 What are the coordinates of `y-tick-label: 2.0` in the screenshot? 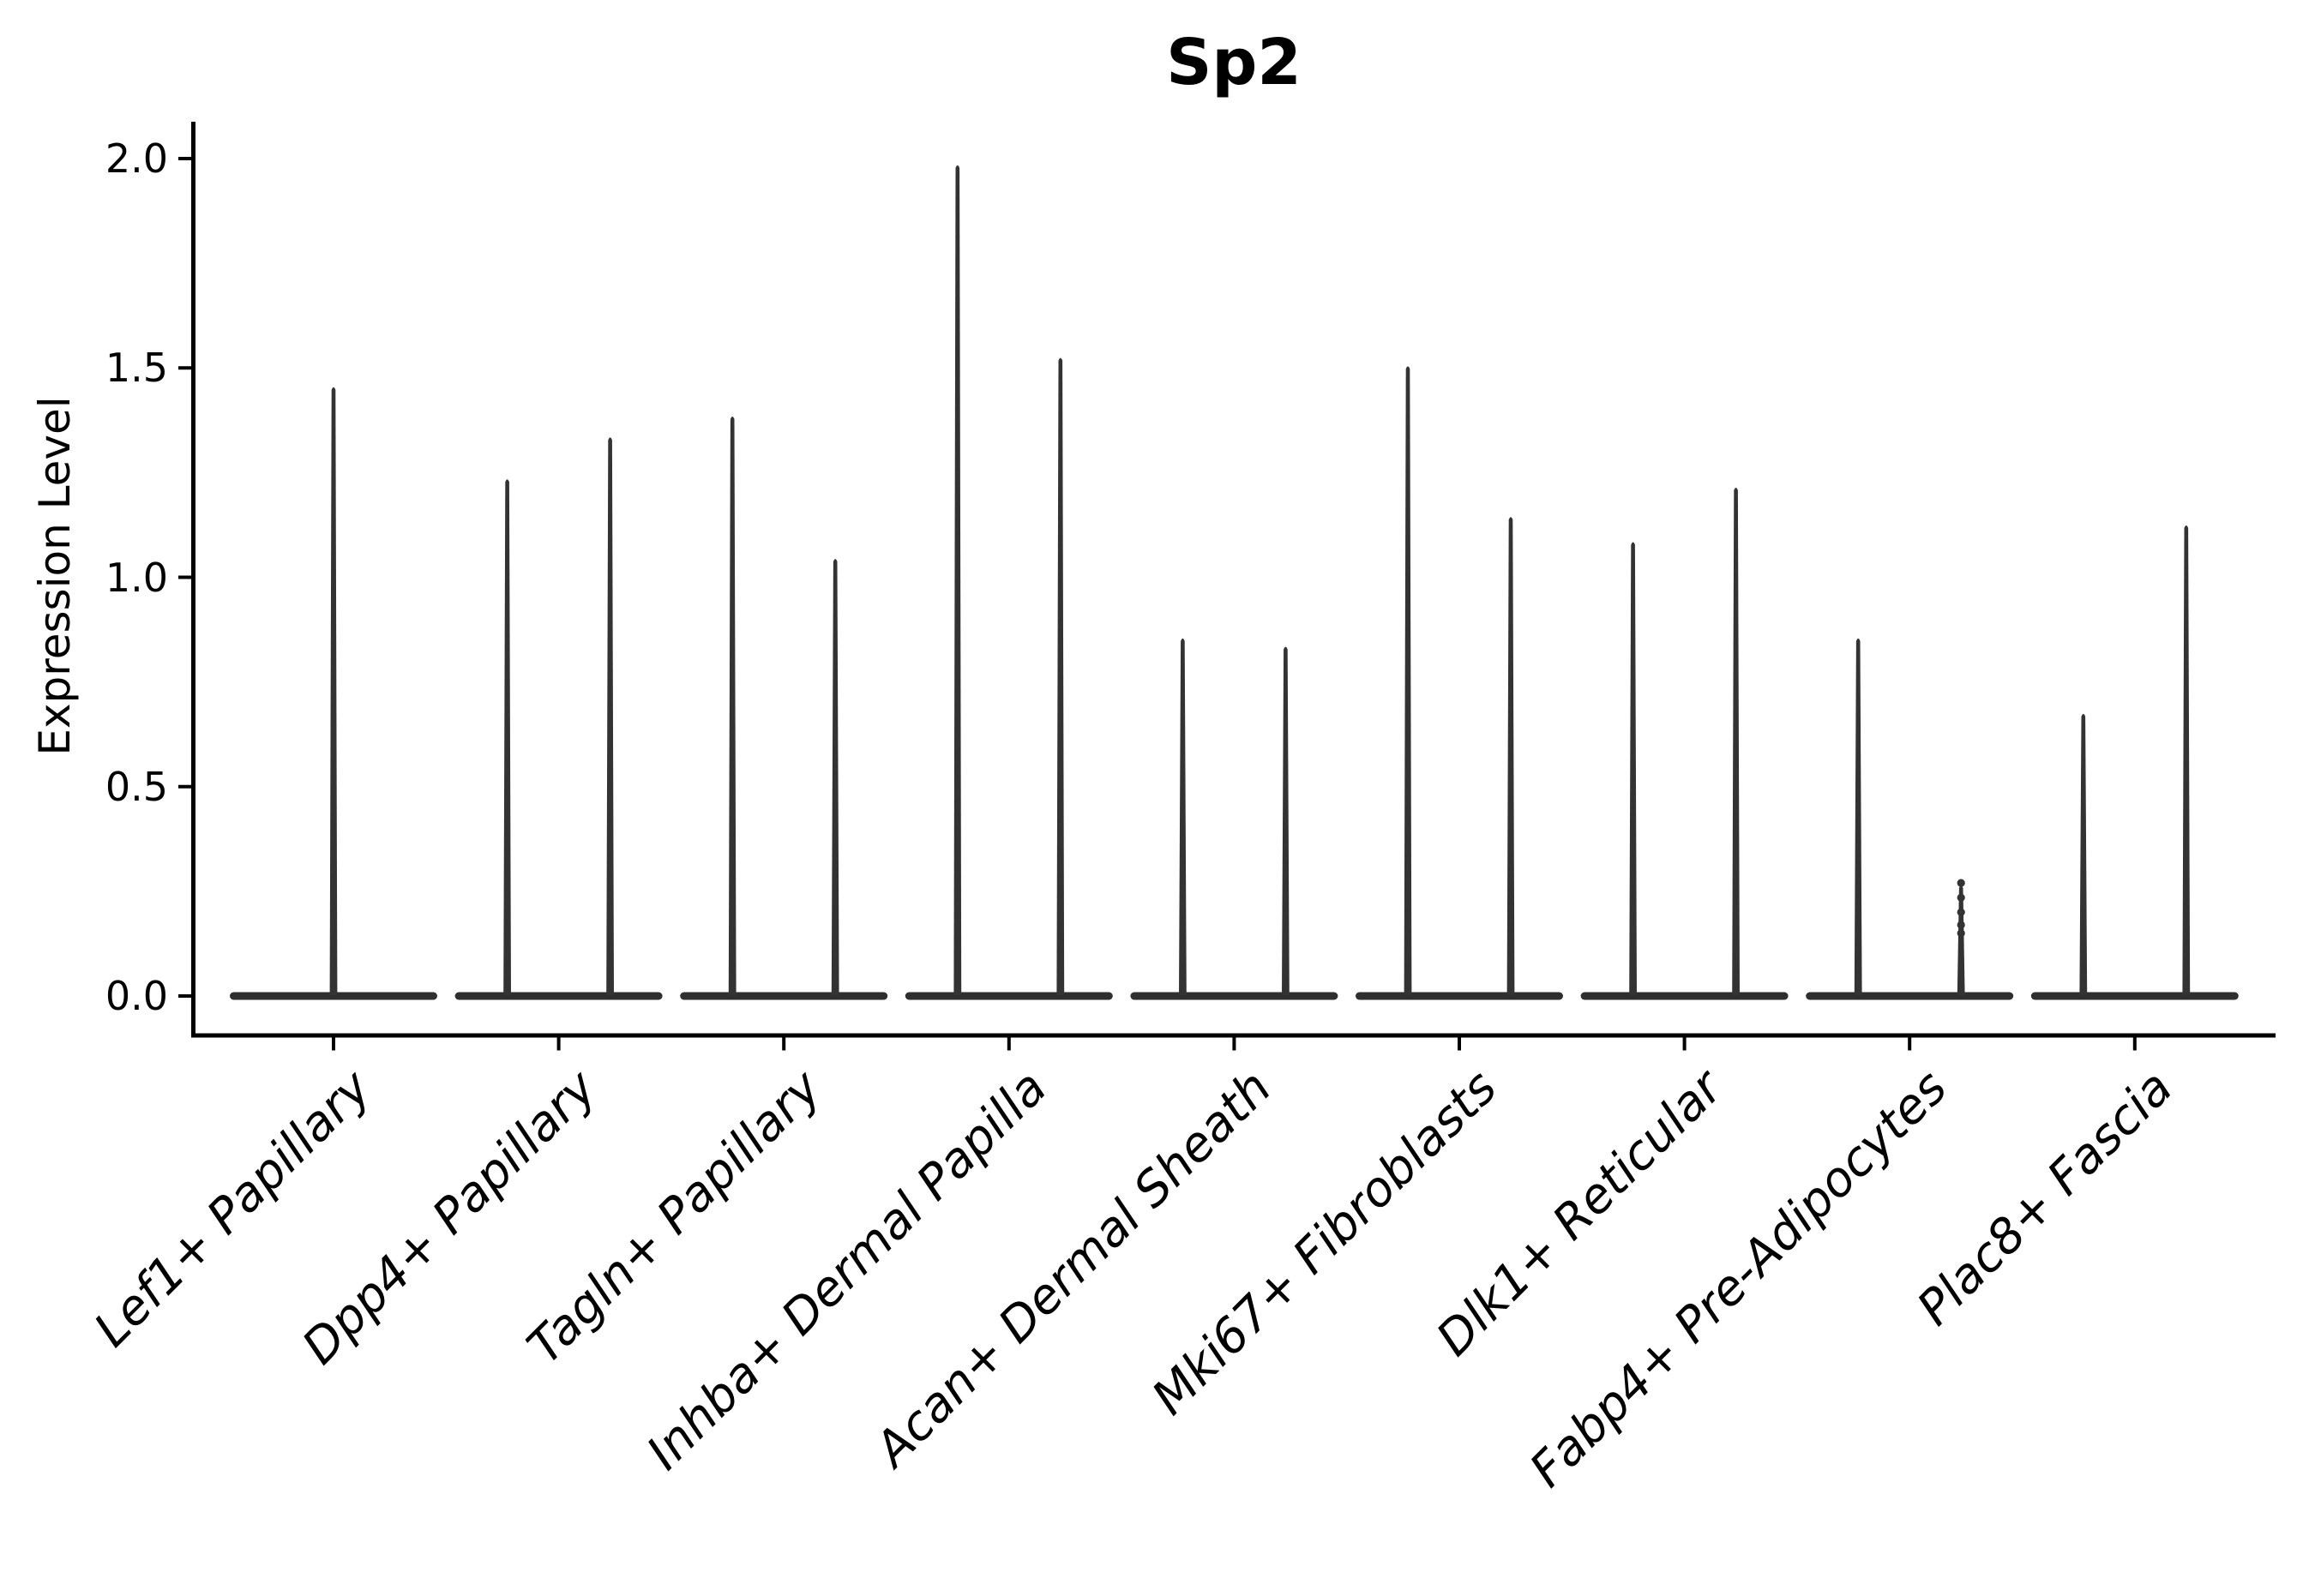 It's located at (136, 158).